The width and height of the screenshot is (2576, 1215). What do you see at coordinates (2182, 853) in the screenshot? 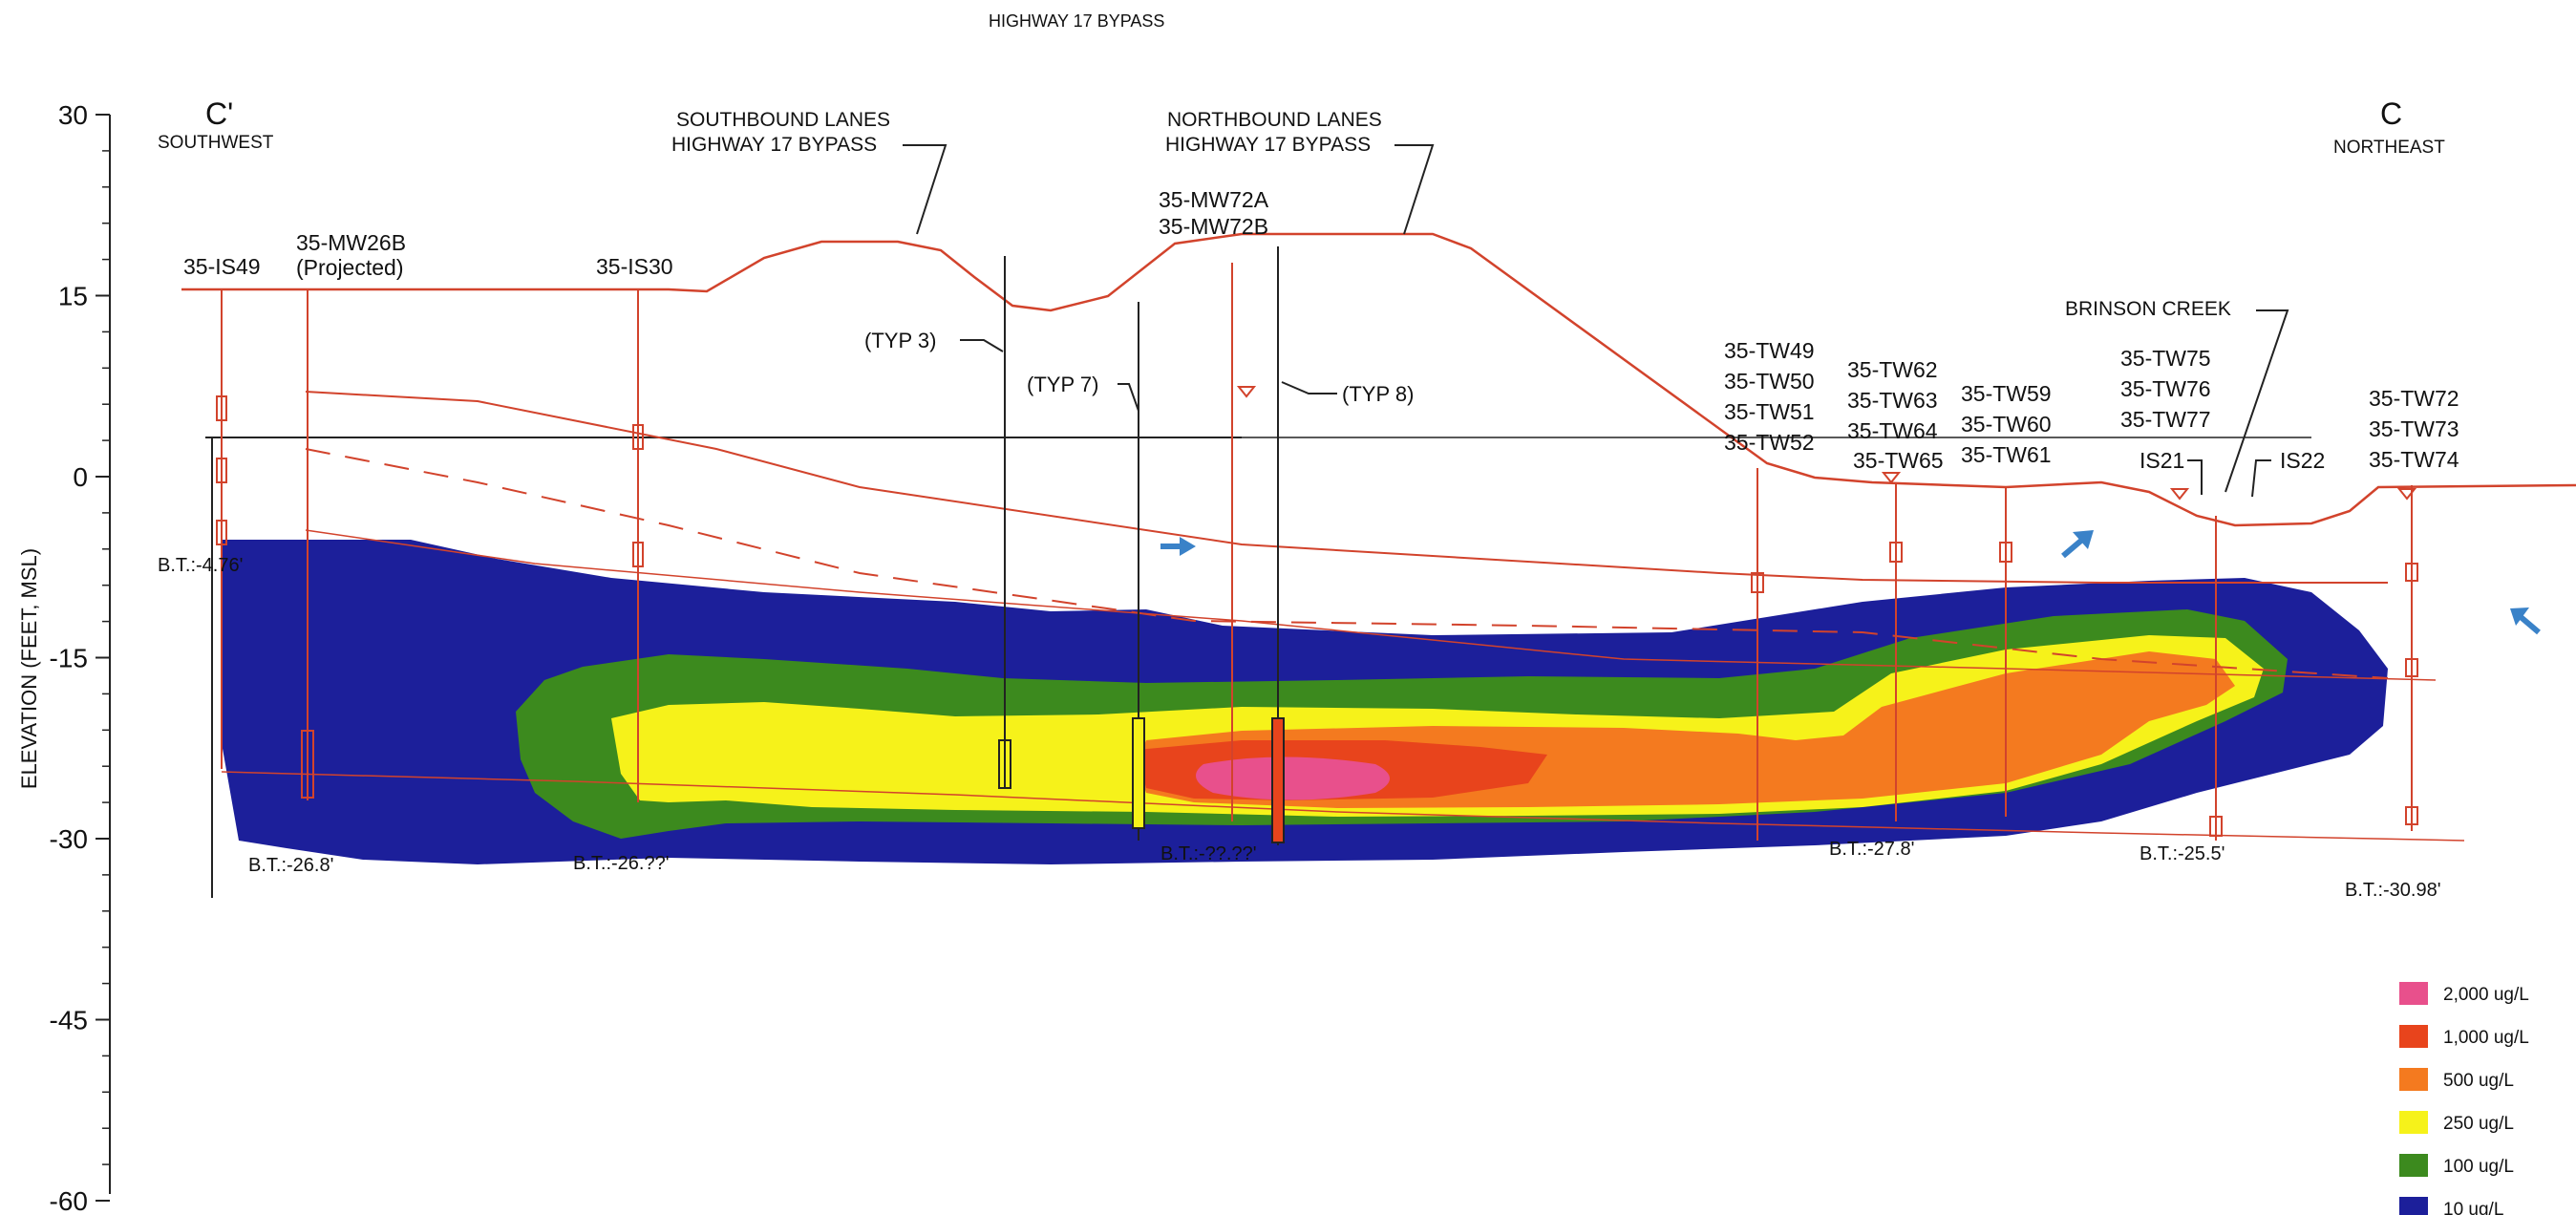
I see `boring-total-label: B.T.:-25.5'` at bounding box center [2182, 853].